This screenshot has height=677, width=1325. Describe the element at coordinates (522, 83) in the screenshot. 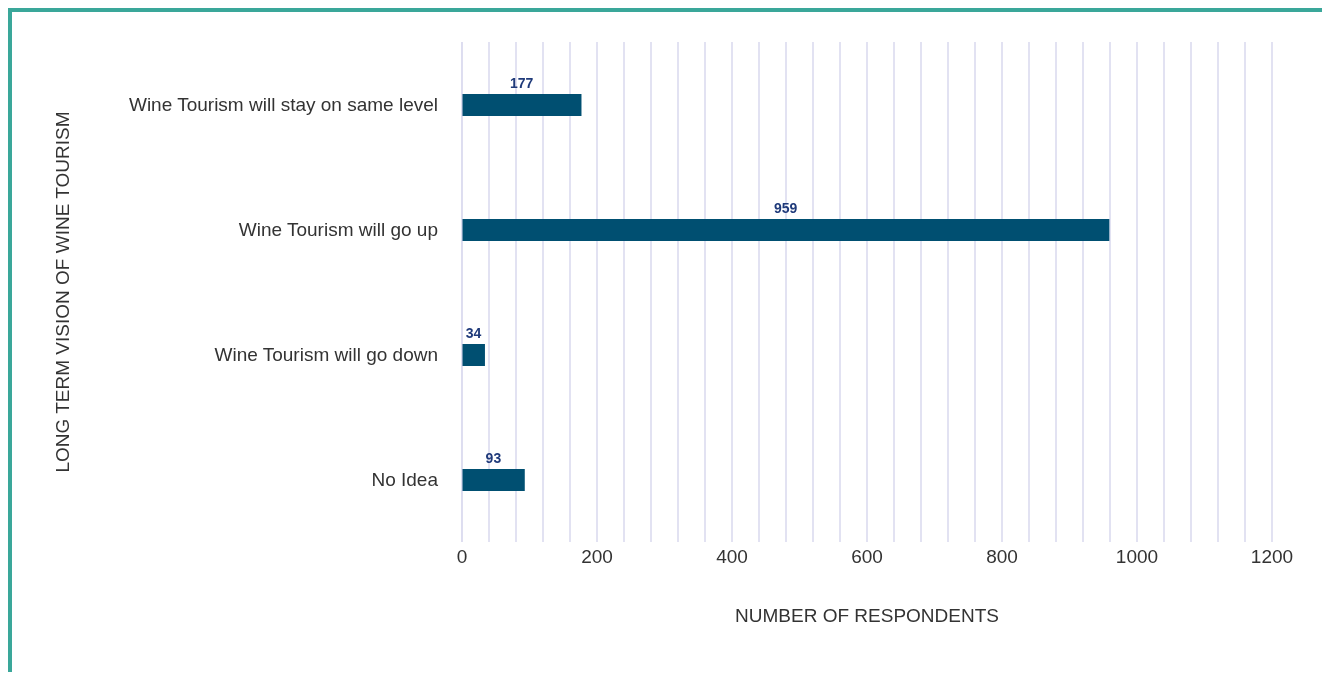

I see `data-label: 177` at that location.